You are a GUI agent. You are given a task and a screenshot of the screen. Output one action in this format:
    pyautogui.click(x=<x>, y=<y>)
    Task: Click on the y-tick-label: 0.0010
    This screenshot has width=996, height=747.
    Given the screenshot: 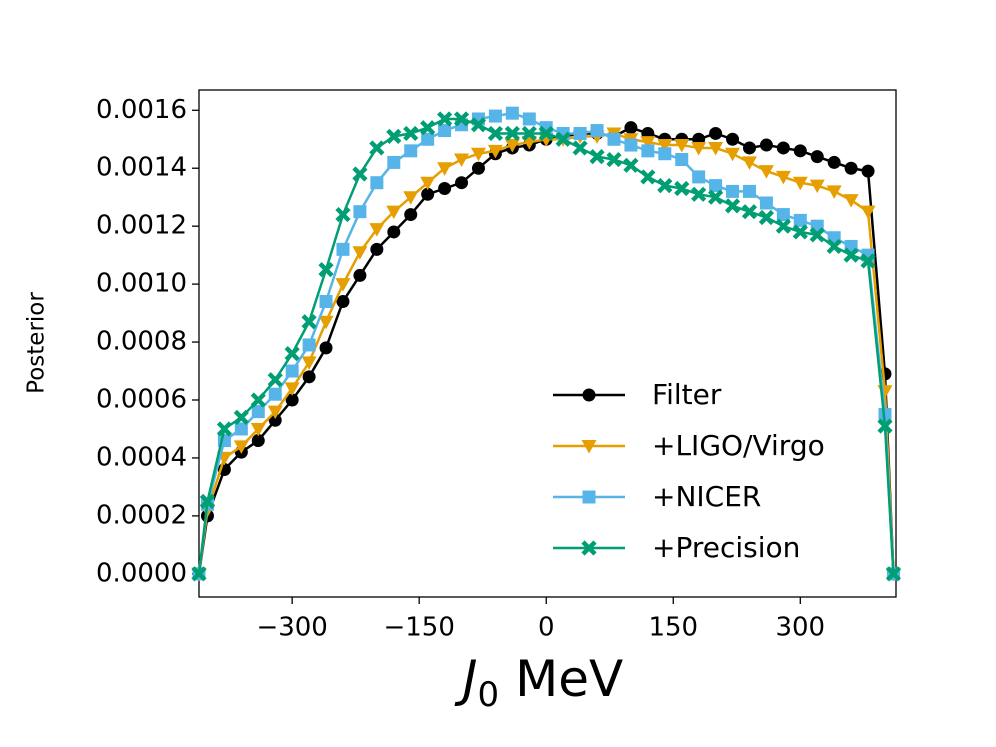 What is the action you would take?
    pyautogui.click(x=141, y=284)
    